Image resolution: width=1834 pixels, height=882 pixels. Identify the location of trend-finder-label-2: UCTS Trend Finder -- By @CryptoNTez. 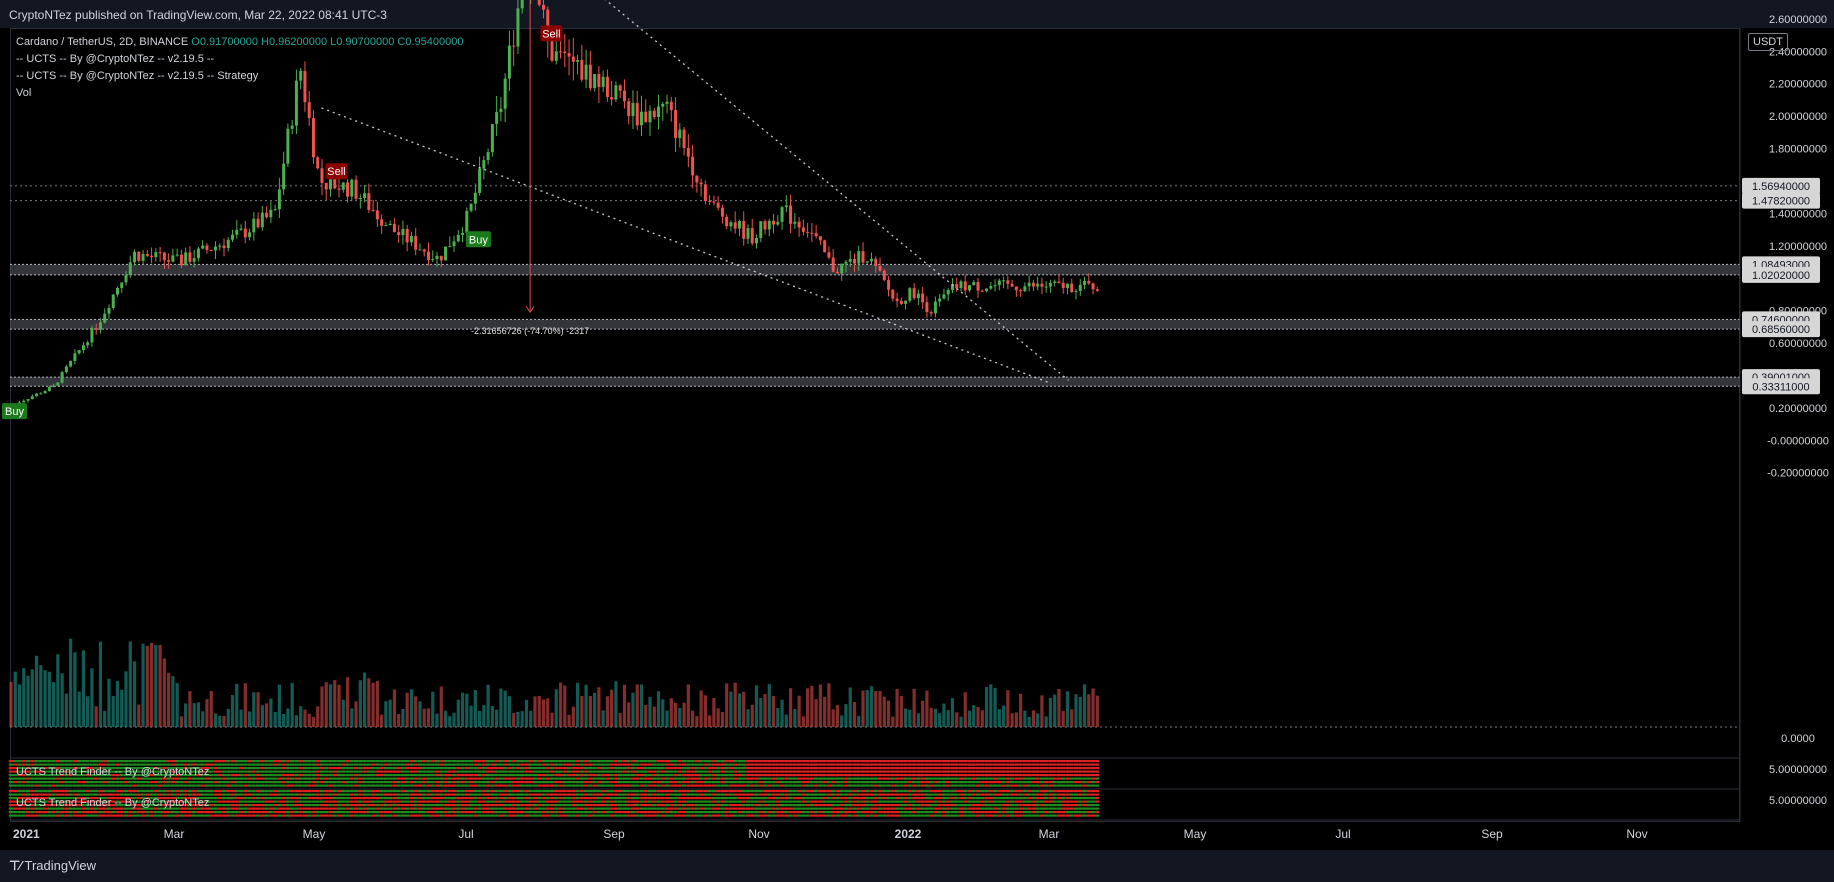
(113, 803).